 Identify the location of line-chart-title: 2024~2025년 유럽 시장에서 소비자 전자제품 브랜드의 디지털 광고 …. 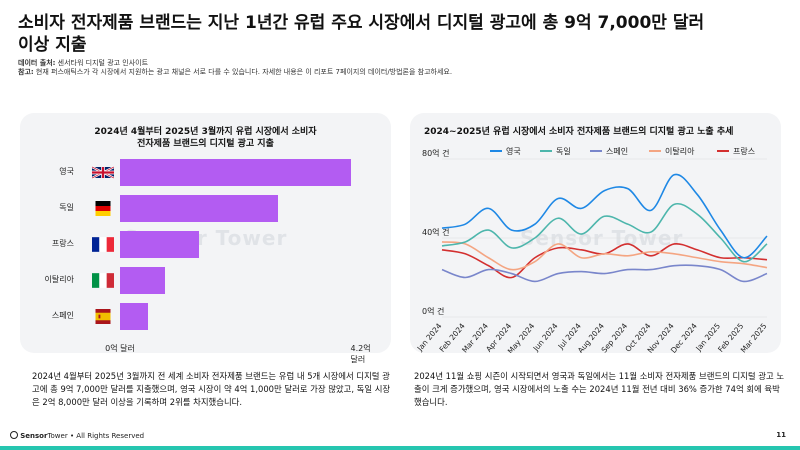
(579, 132).